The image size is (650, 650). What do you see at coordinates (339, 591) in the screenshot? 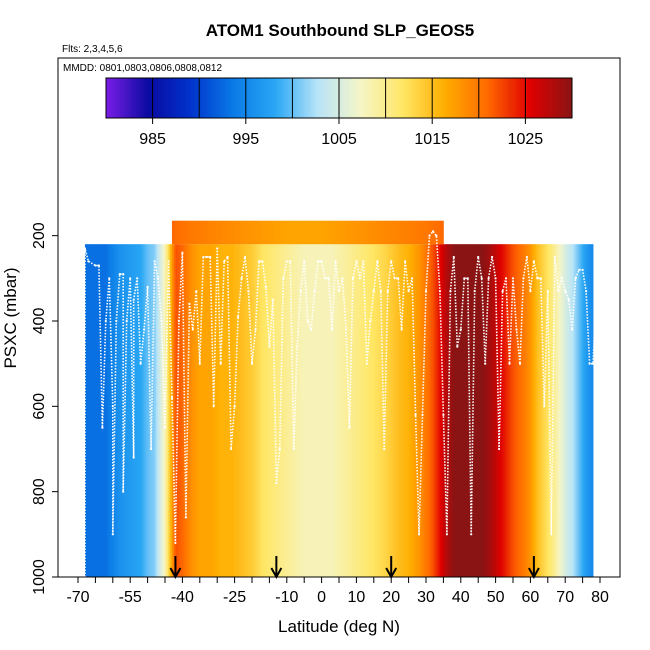
I see `x-axis: -70 -55 -40 -25 -10 0 10 20 30 40 50 60 70 80` at bounding box center [339, 591].